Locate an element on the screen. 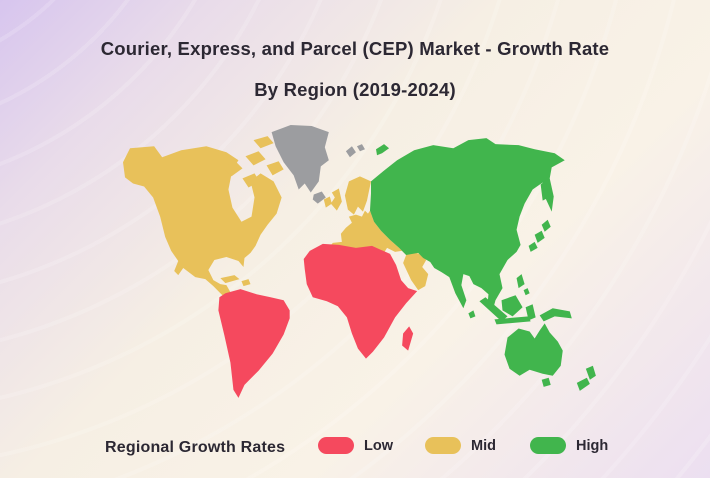 The width and height of the screenshot is (710, 478). region-asia is located at coordinates (467, 225).